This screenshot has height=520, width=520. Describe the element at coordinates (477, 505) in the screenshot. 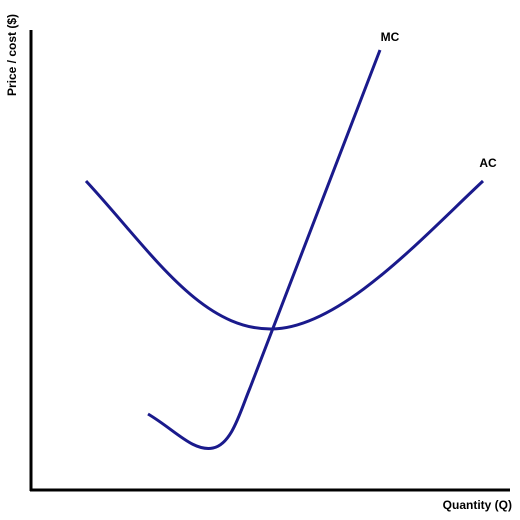

I see `x-axis-label: Quantity (Q)` at that location.